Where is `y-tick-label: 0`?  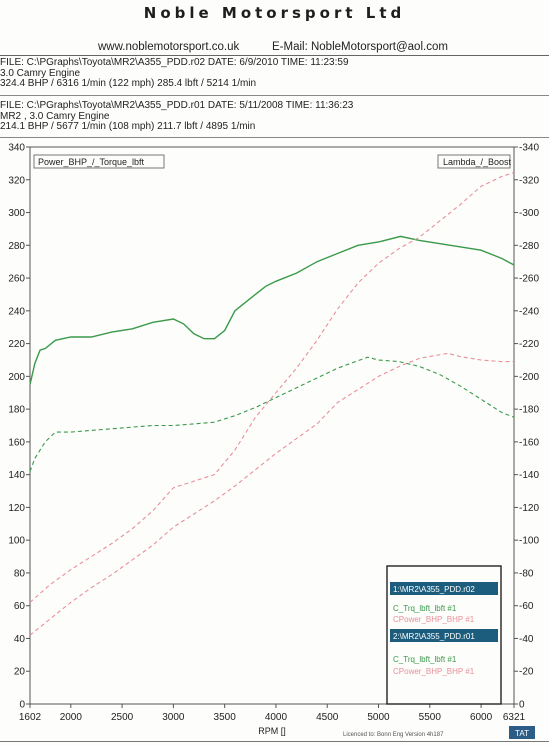
y-tick-label: 0 is located at coordinates (22, 705).